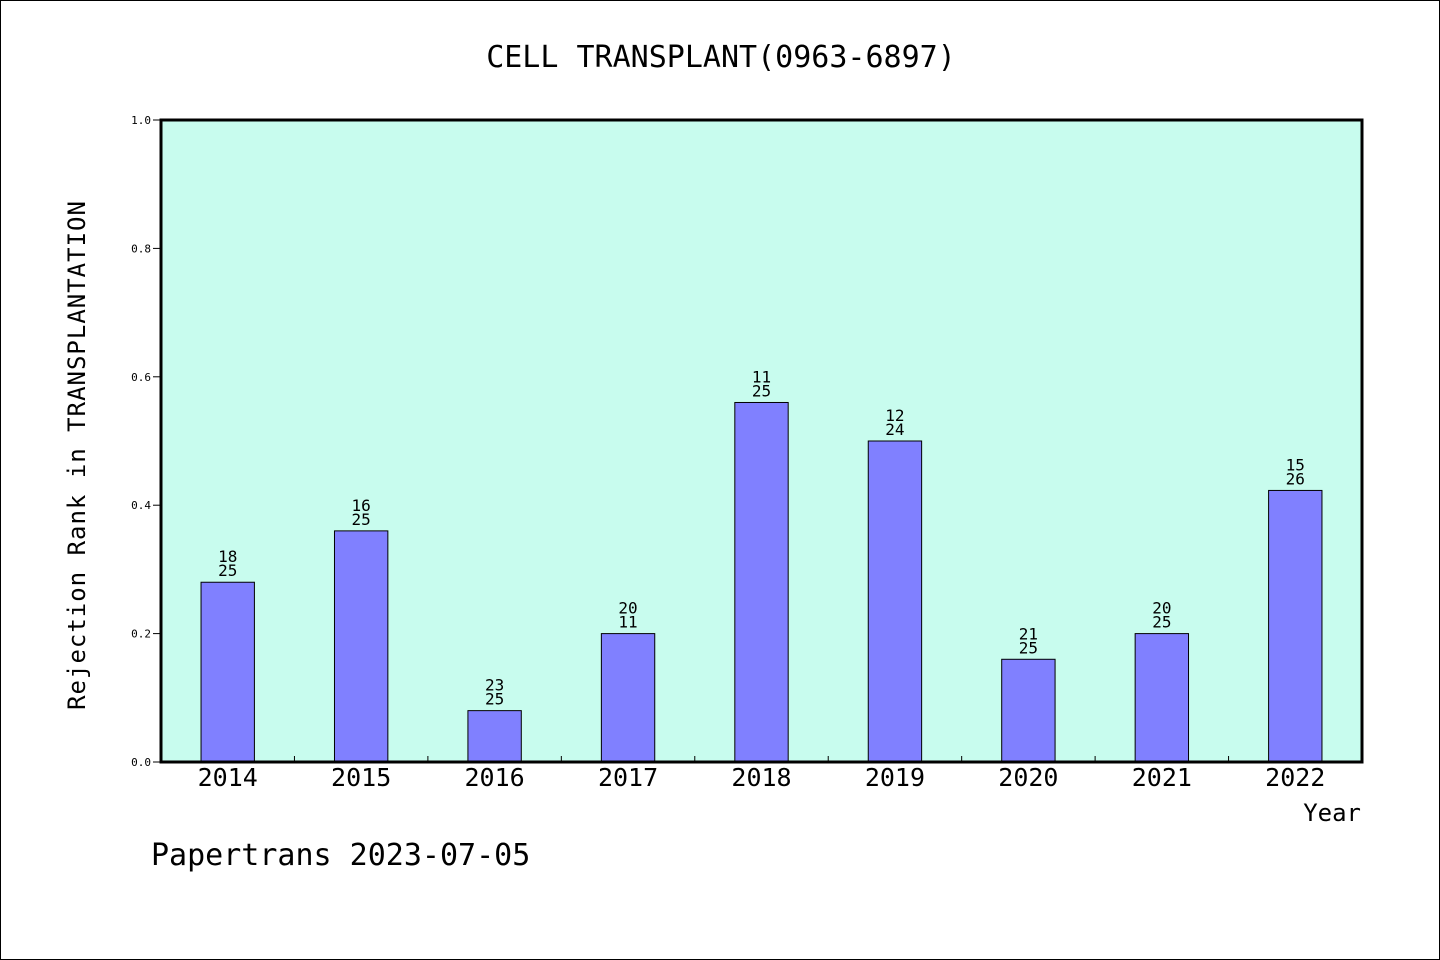 This screenshot has height=960, width=1440. Describe the element at coordinates (761, 777) in the screenshot. I see `x-tick-label-2018: 2018` at that location.